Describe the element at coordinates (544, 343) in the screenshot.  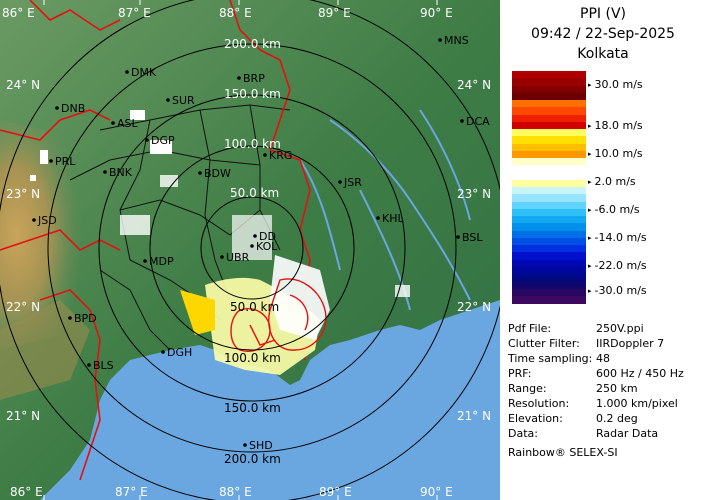
I see `info-key: Clutter Filter:` at that location.